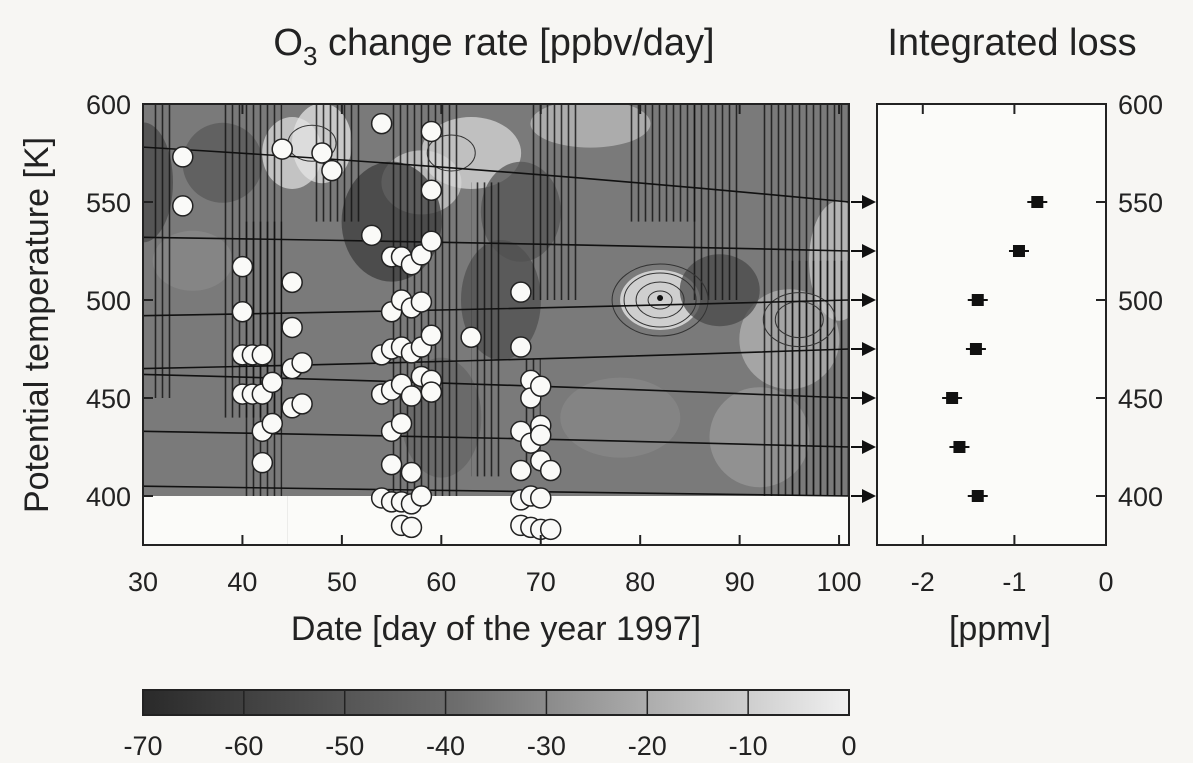  What do you see at coordinates (1140, 105) in the screenshot?
I see `loss-y-tick-label: 600` at bounding box center [1140, 105].